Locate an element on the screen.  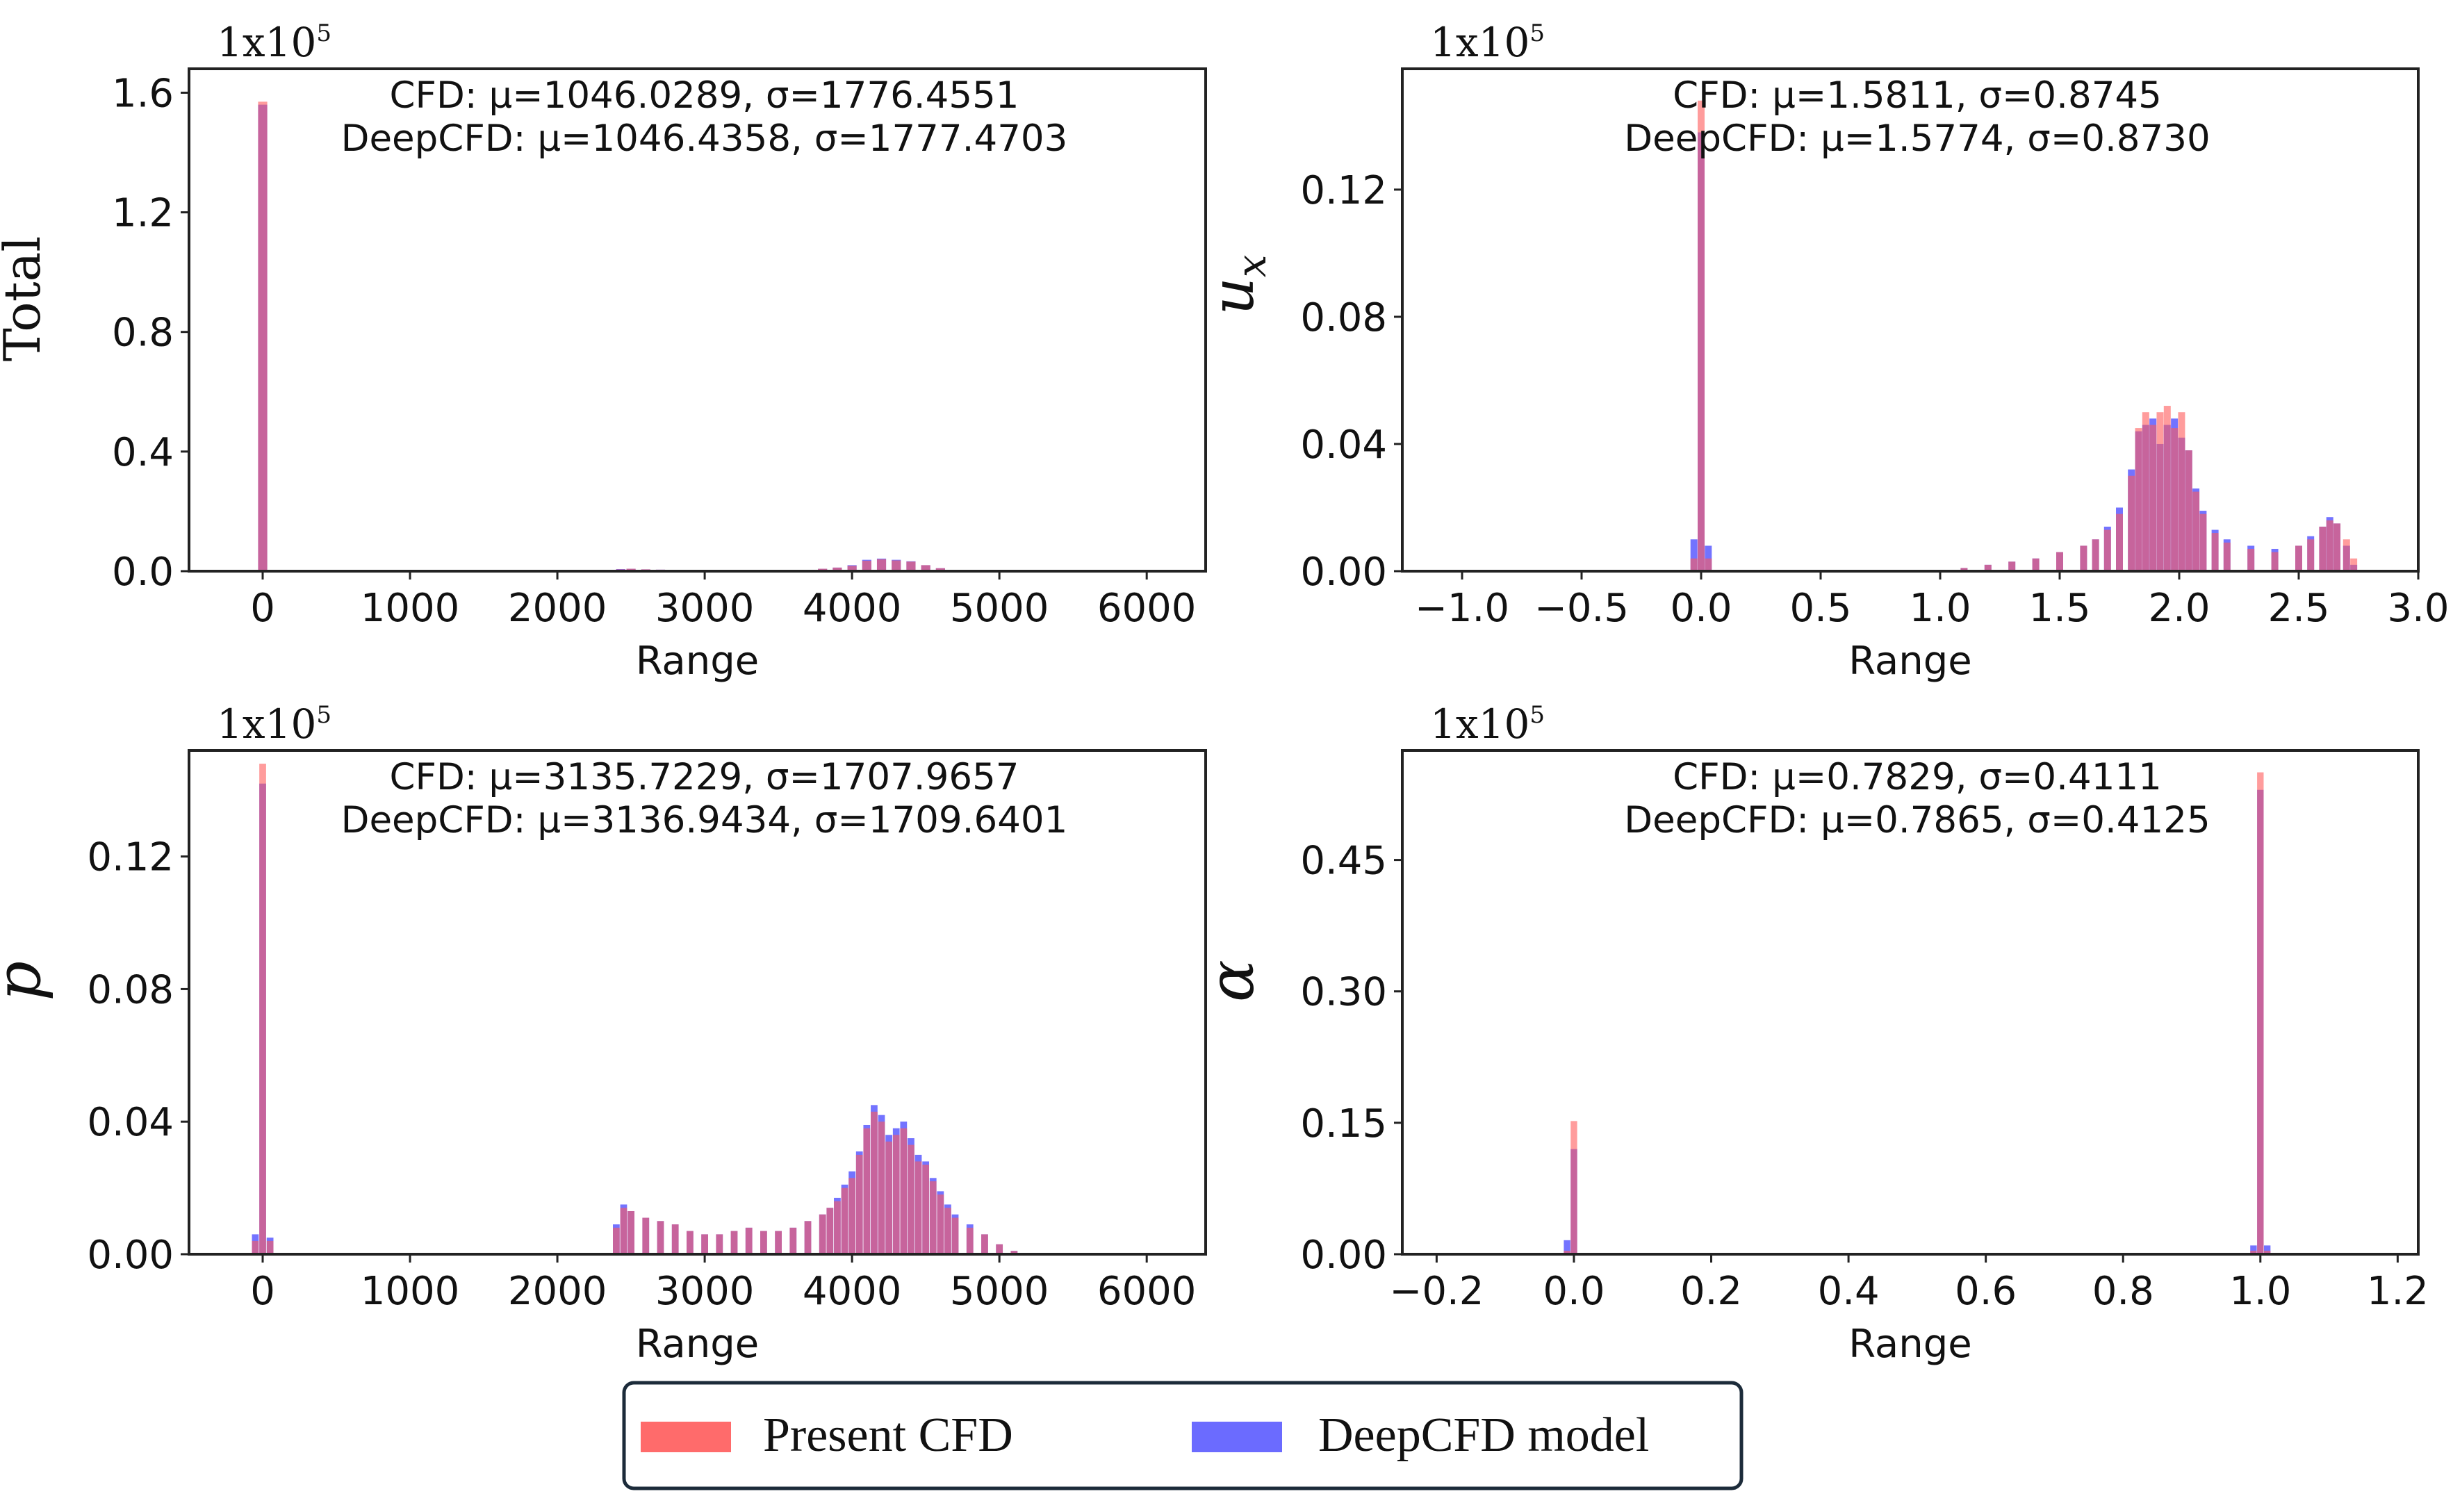
stats-annotation: CFD: μ=1046.0289, σ=1776.4551 is located at coordinates (704, 95).